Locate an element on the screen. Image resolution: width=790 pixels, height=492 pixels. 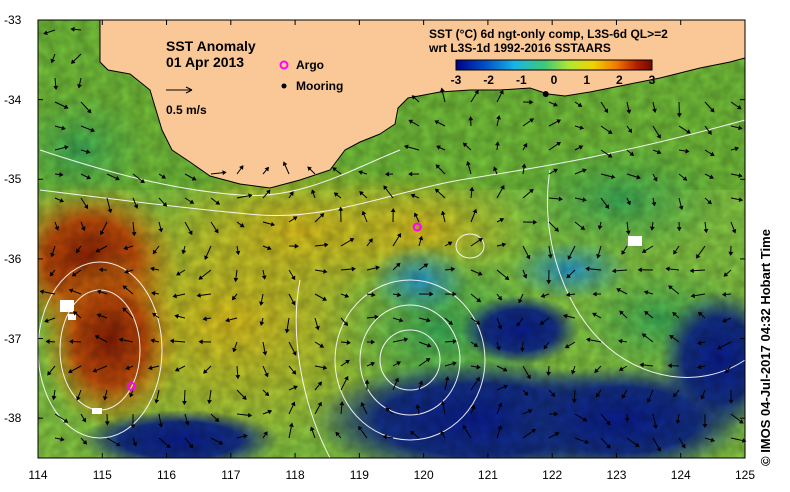
argo-legend-icon is located at coordinates (284, 65).